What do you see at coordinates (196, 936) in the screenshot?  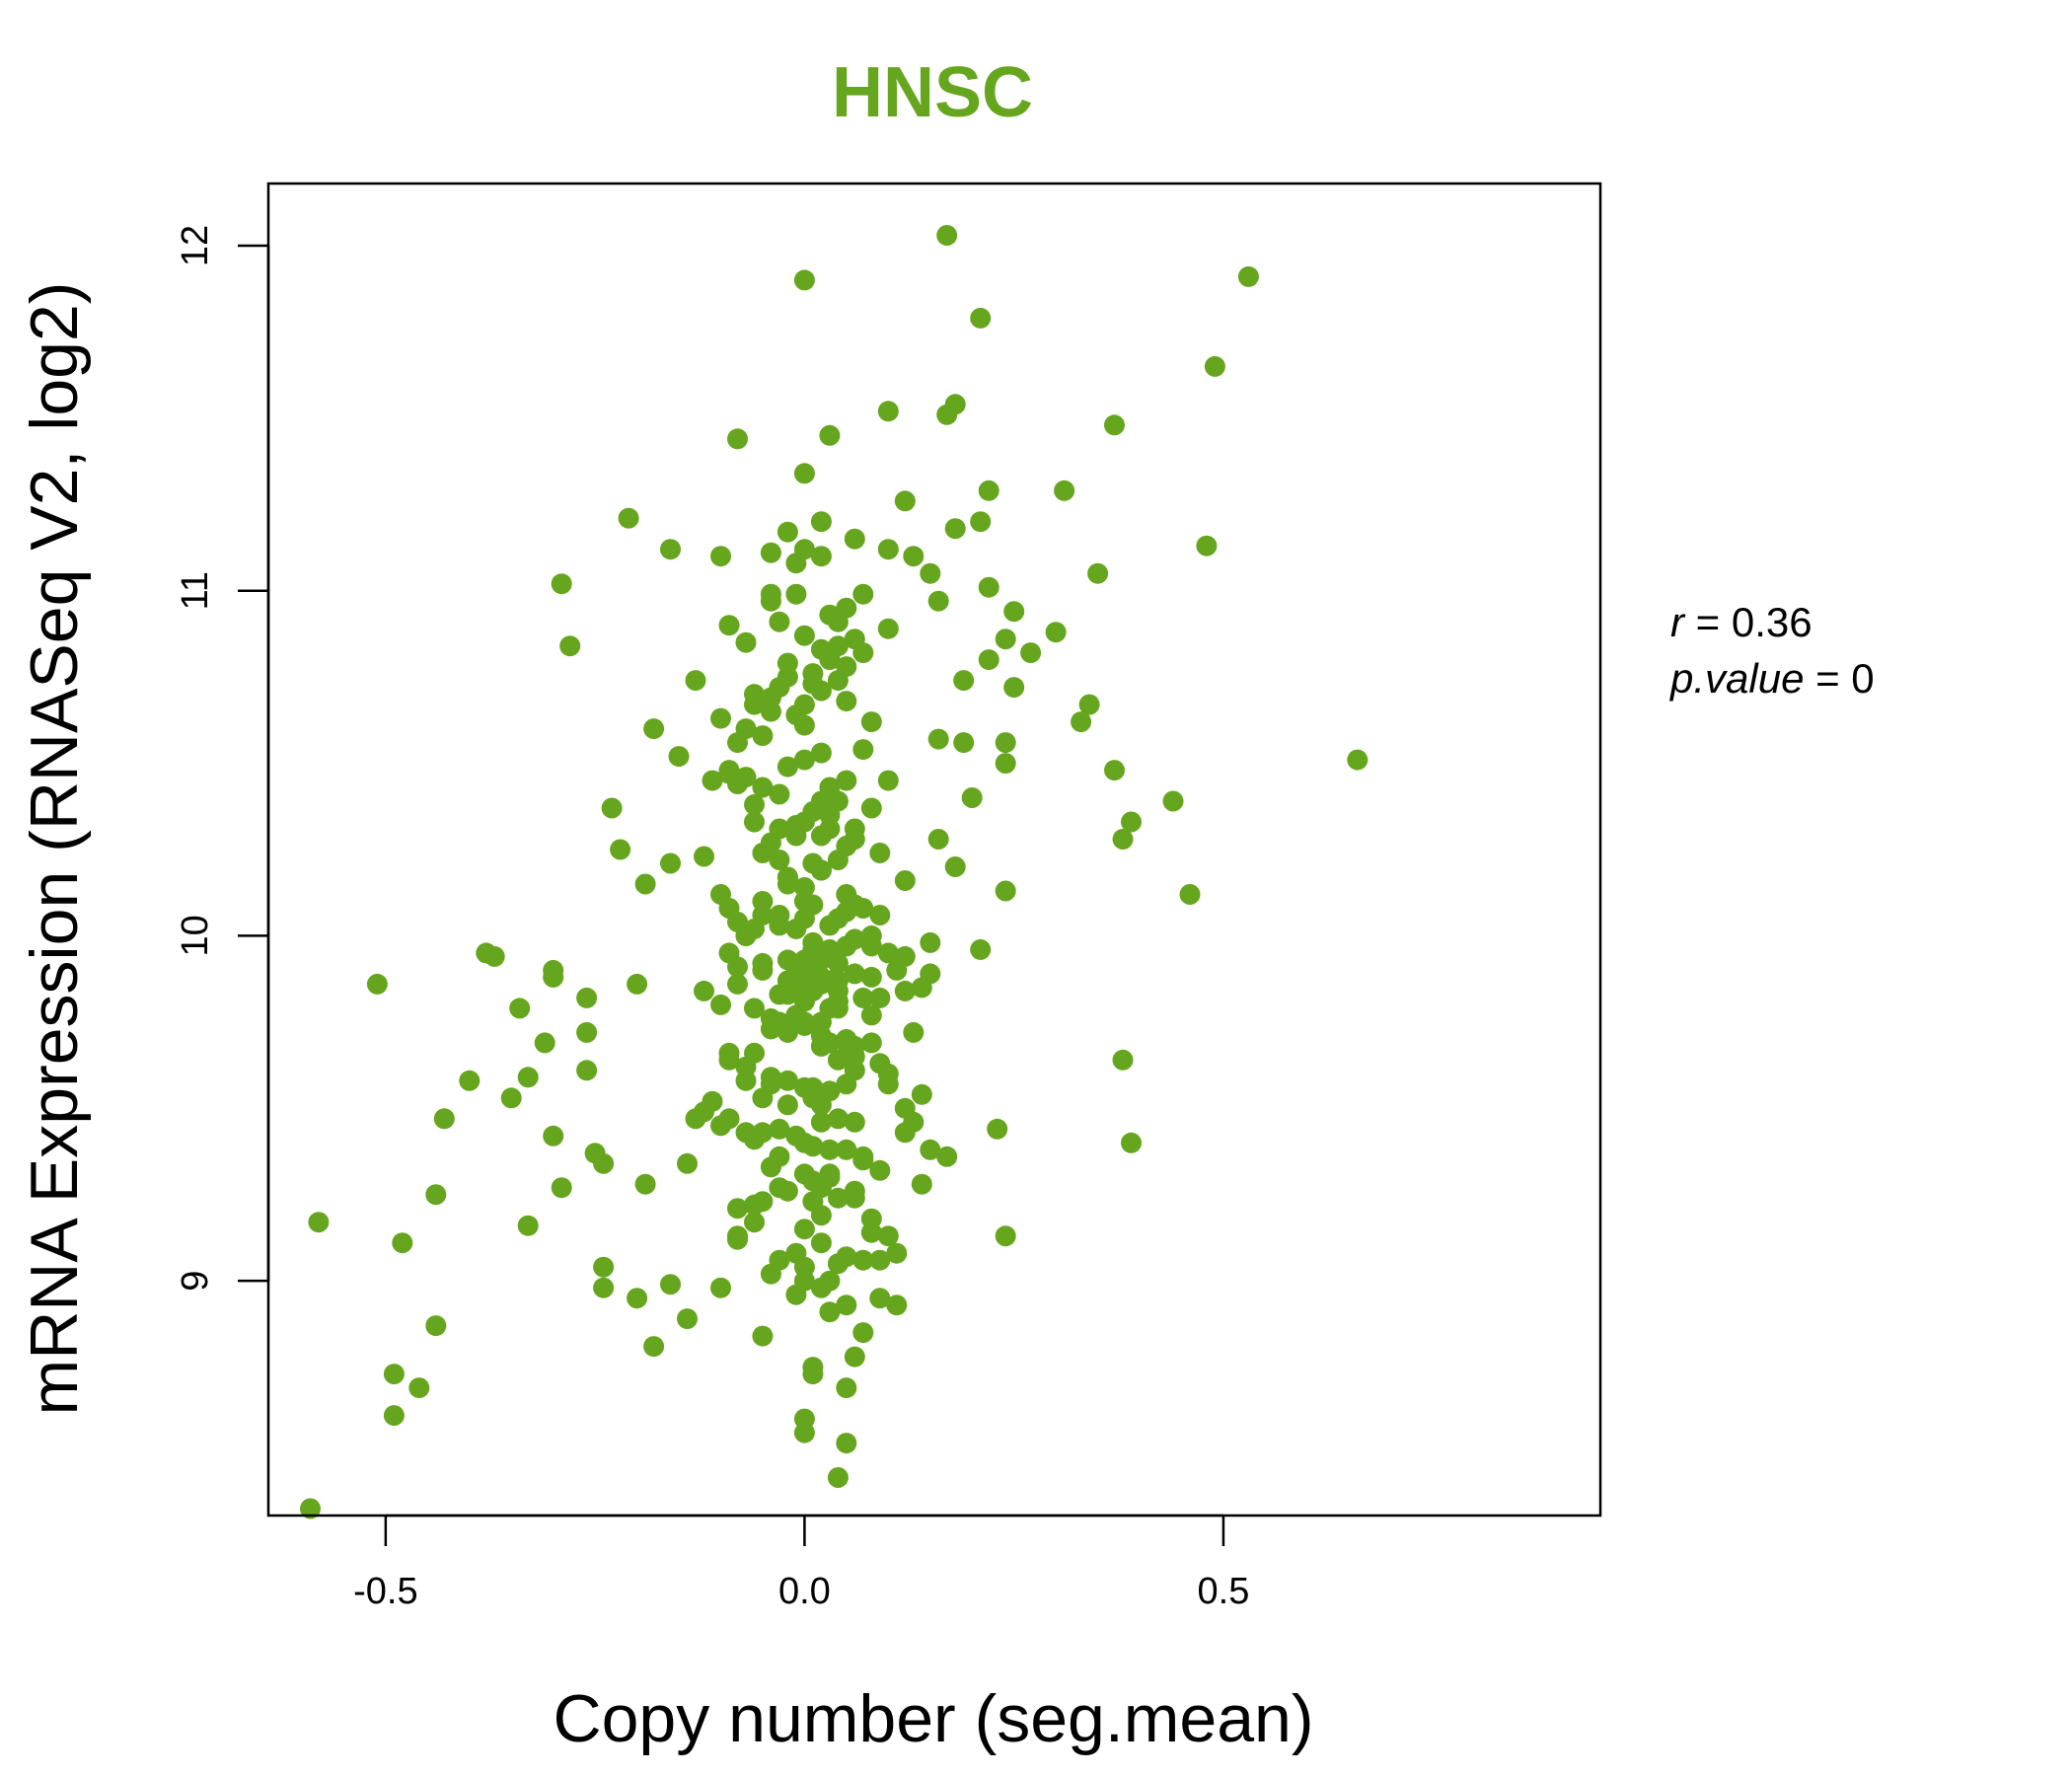 I see `y-tick-label: 10` at bounding box center [196, 936].